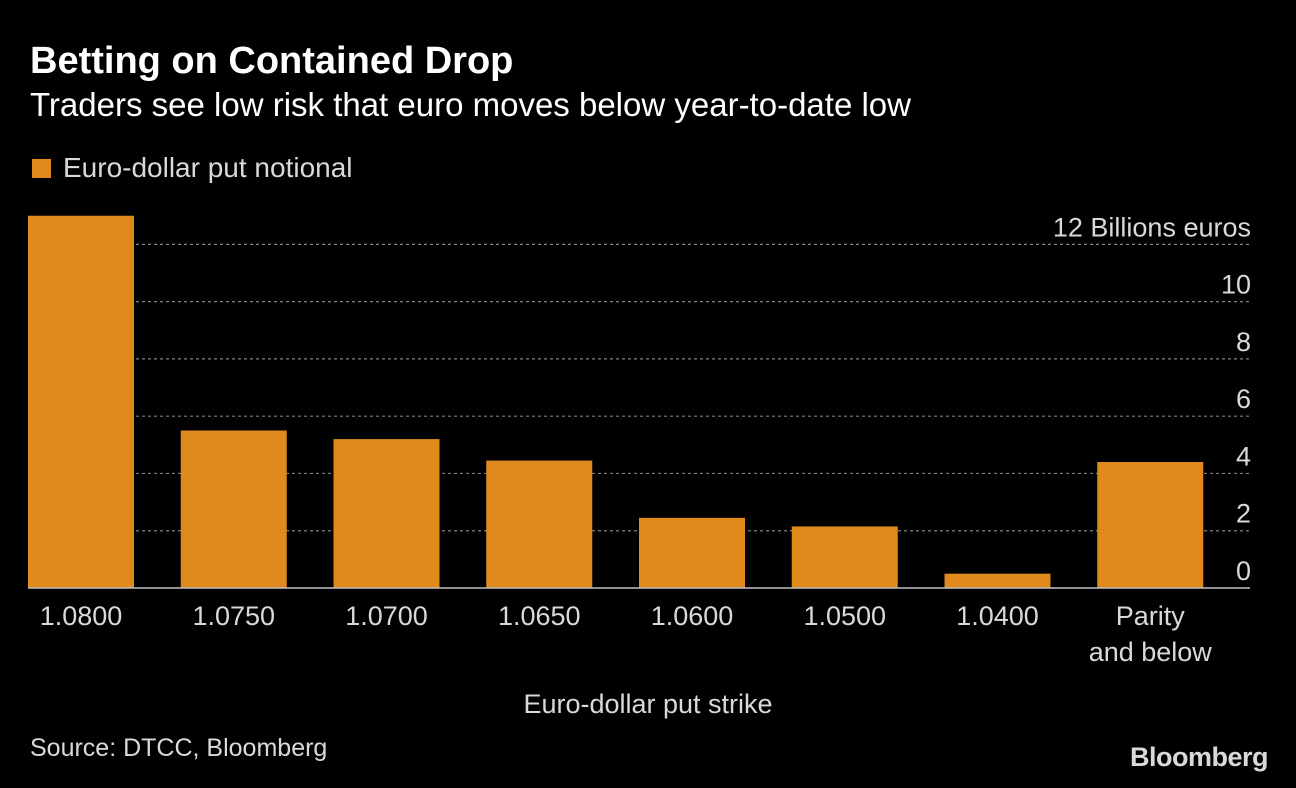  What do you see at coordinates (692, 616) in the screenshot?
I see `x-tick-label: 1.0600` at bounding box center [692, 616].